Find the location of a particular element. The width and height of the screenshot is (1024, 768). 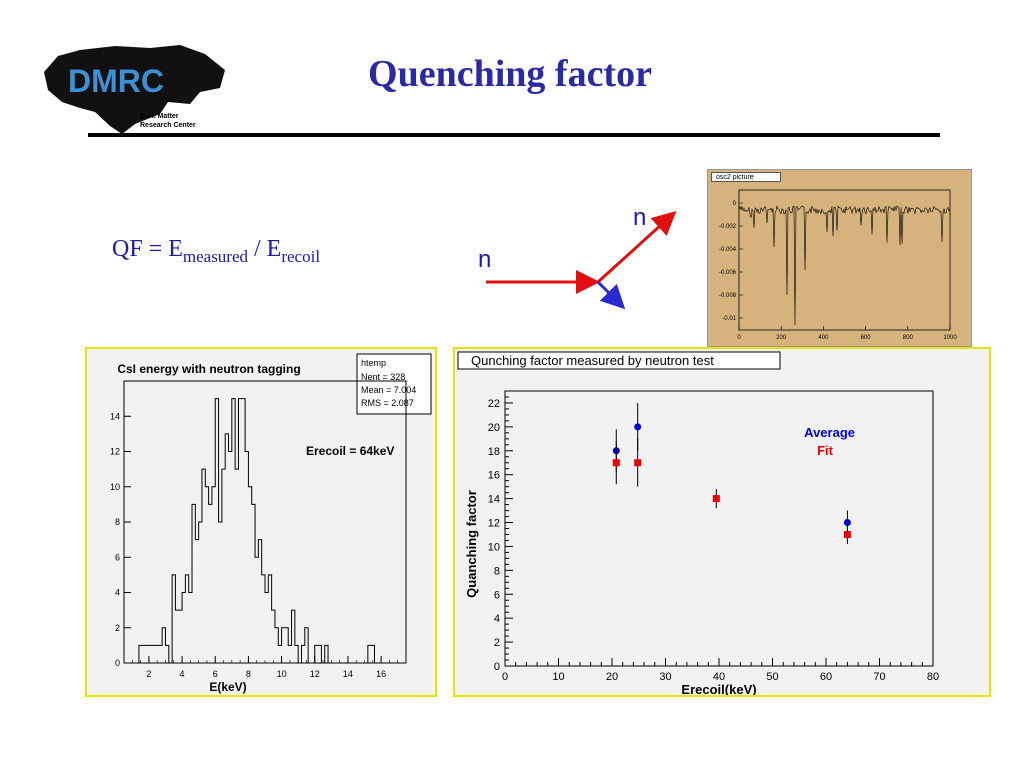

osc-y-tick-label: -0.006 is located at coordinates (728, 273).